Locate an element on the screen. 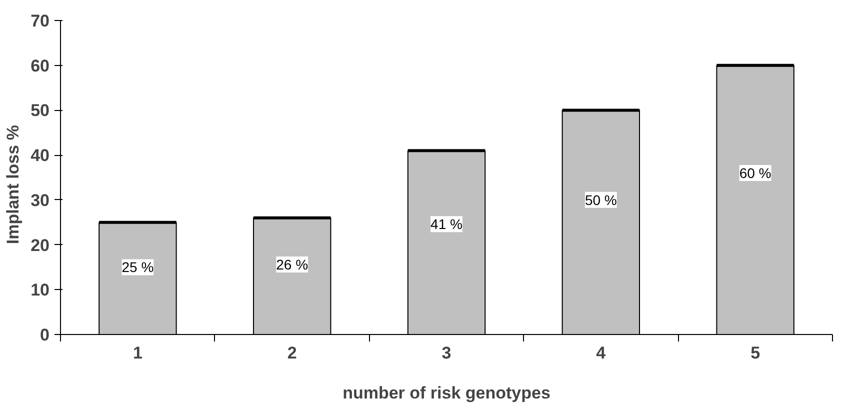 The height and width of the screenshot is (405, 852). data-label: 60 % is located at coordinates (755, 173).